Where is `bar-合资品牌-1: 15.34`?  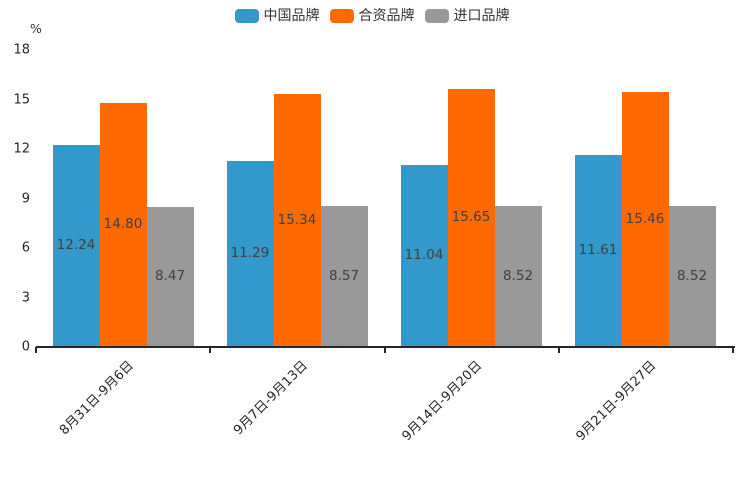 bar-合资品牌-1: 15.34 is located at coordinates (297, 220).